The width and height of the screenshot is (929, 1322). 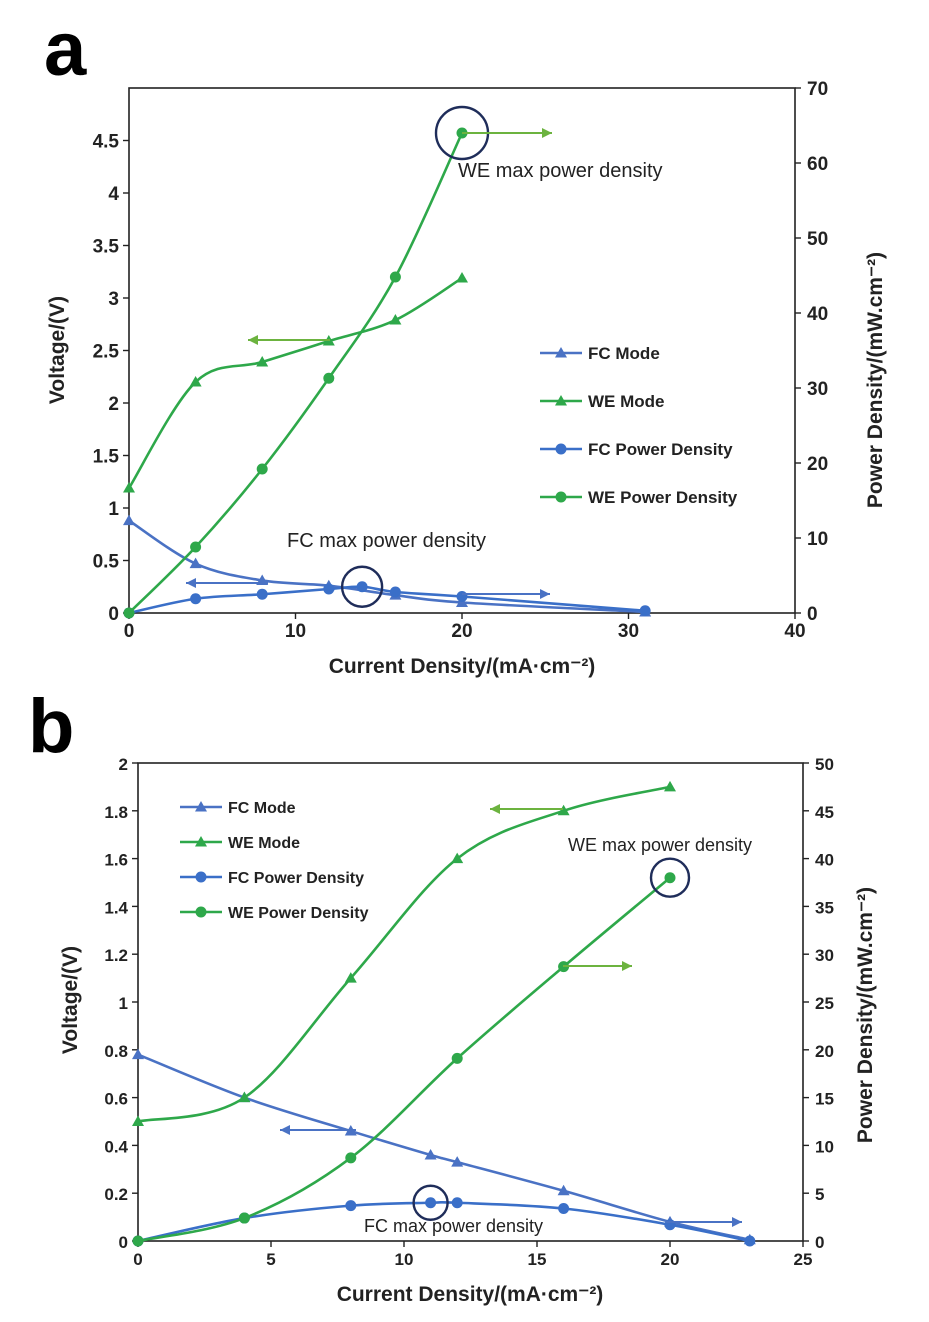 What do you see at coordinates (824, 1003) in the screenshot?
I see `y2-tick-label: 25` at bounding box center [824, 1003].